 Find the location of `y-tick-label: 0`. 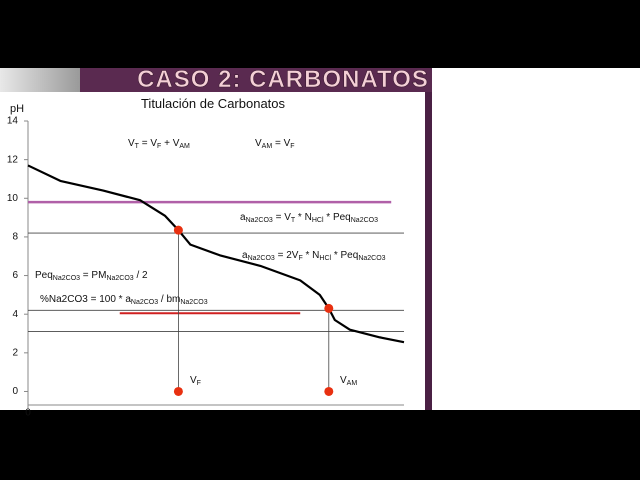

y-tick-label: 0 is located at coordinates (15, 391).